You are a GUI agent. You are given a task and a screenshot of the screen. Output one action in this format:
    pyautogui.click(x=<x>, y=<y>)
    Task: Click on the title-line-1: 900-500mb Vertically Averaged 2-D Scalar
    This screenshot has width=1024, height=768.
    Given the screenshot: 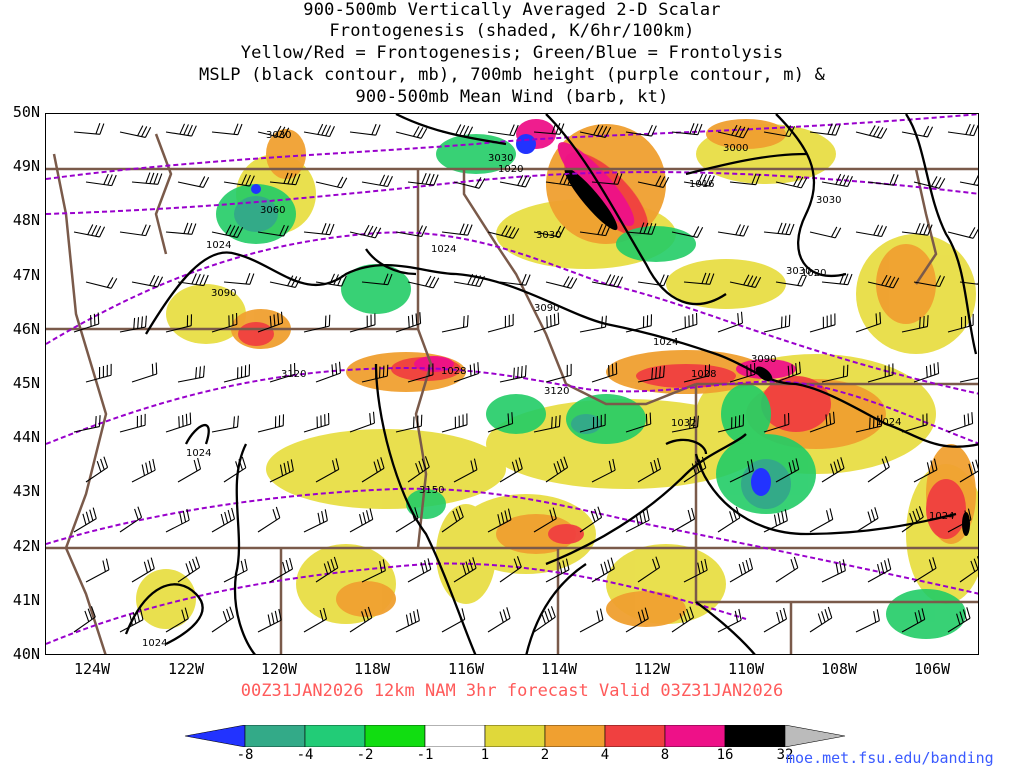 What is the action you would take?
    pyautogui.click(x=512, y=10)
    